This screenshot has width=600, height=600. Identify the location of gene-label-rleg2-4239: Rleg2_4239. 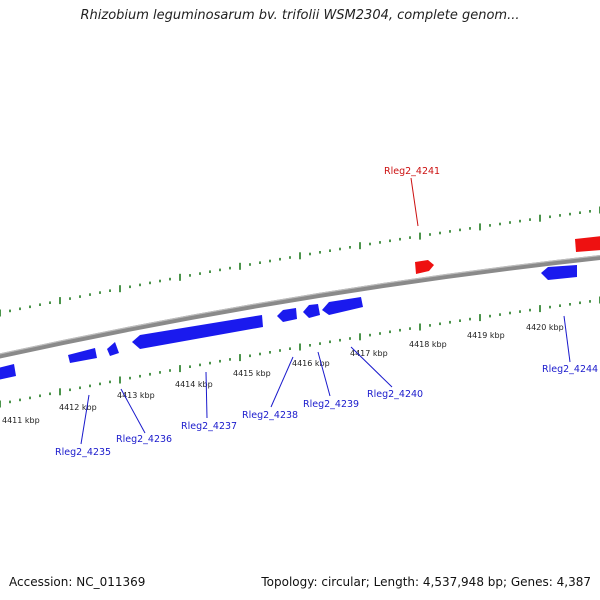
(331, 404).